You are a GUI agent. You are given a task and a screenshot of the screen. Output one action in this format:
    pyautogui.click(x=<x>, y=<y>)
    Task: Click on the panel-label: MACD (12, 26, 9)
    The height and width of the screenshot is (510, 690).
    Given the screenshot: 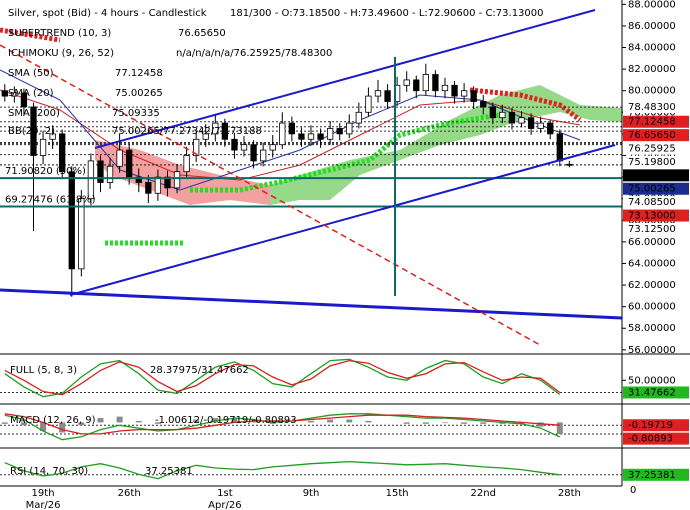 What is the action you would take?
    pyautogui.click(x=53, y=420)
    